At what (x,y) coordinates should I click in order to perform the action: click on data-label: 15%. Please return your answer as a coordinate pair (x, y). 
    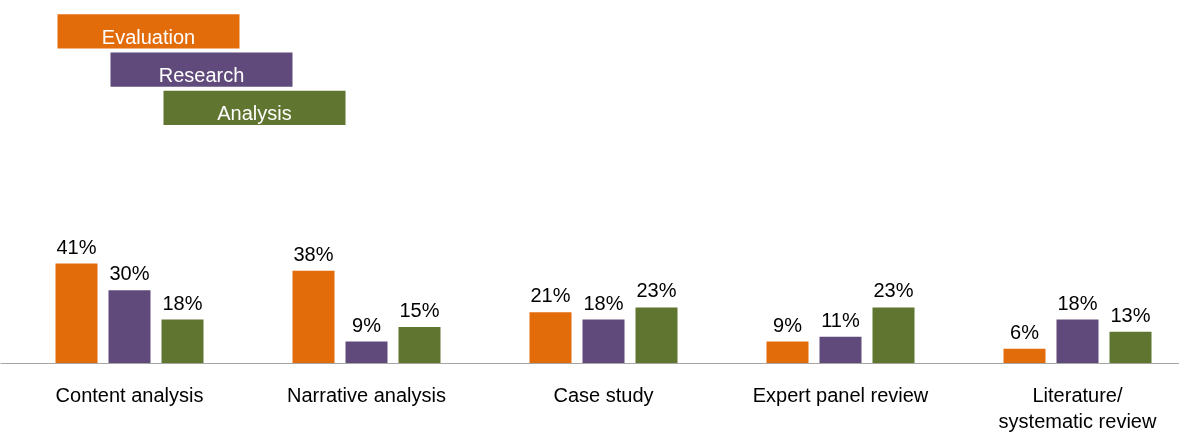
    Looking at the image, I should click on (419, 309).